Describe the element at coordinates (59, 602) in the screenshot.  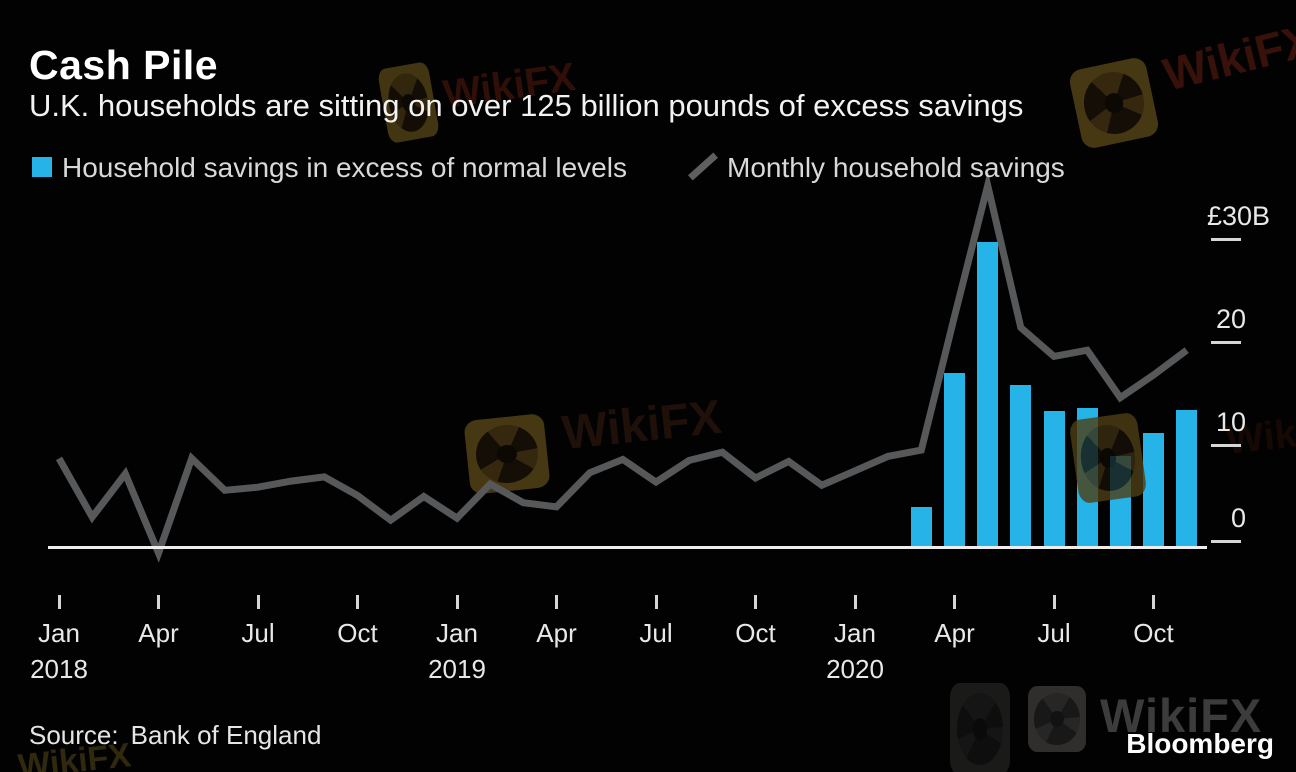
I see `x-tick-jan-2018` at that location.